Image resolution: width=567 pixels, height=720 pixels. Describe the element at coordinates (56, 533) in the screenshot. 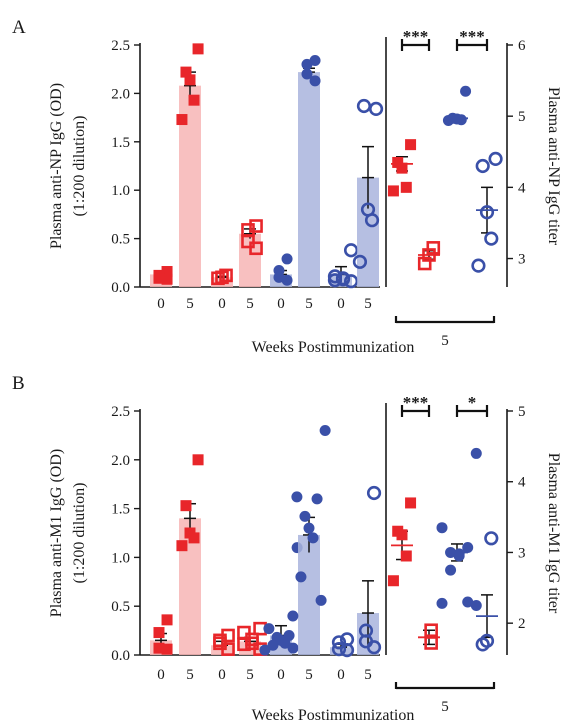

I see `y-axis-title: Plasma anti-M1 IgG (OD)` at that location.